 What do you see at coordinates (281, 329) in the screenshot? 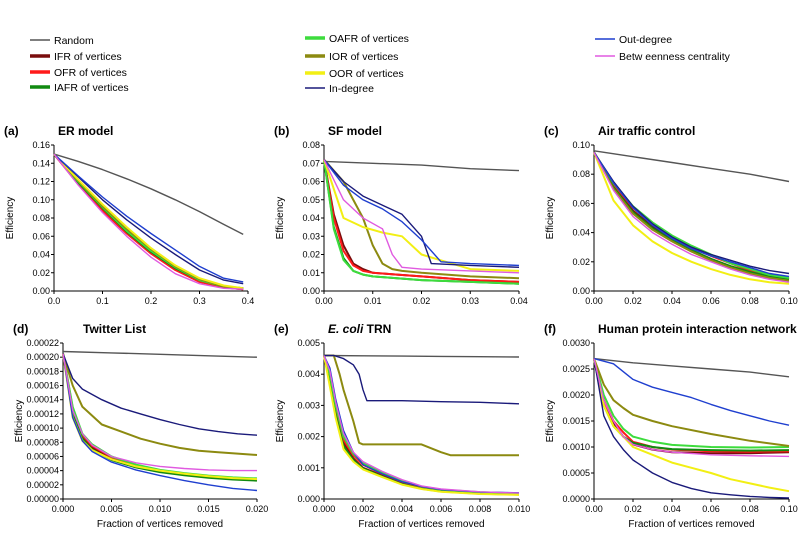
I see `panel-letter: (e)` at bounding box center [281, 329].